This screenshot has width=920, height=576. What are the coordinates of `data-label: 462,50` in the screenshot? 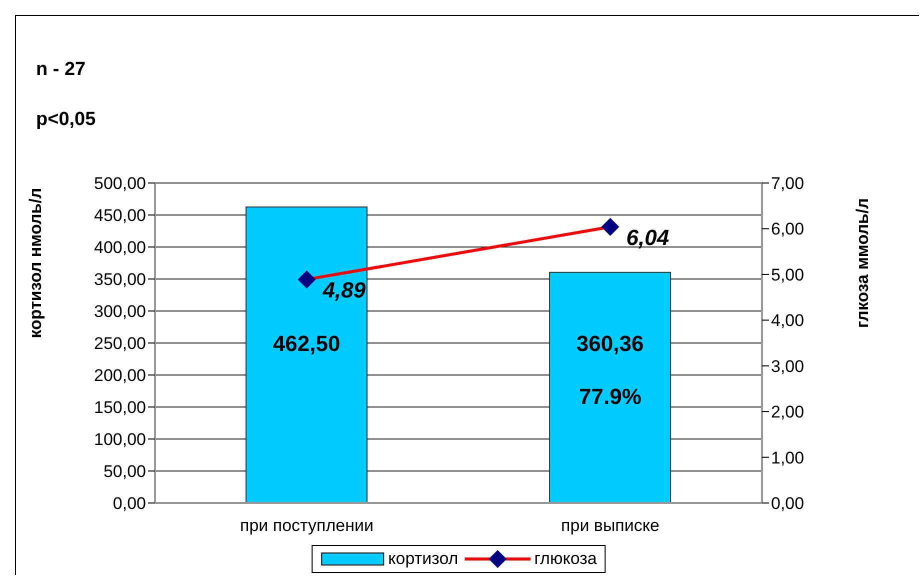 It's located at (306, 343).